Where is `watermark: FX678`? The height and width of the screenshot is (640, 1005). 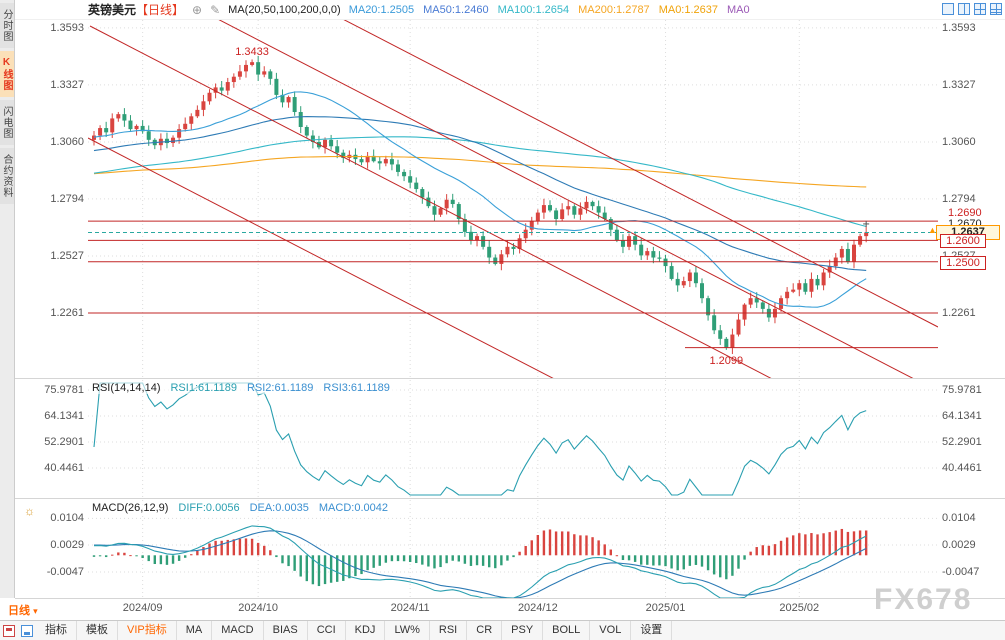 watermark: FX678 is located at coordinates (923, 599).